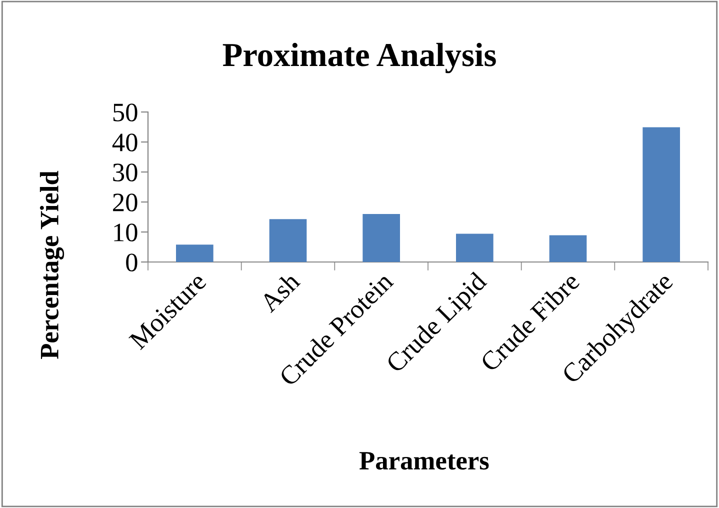 The image size is (719, 508). Describe the element at coordinates (132, 263) in the screenshot. I see `y-tick-label: 0` at that location.